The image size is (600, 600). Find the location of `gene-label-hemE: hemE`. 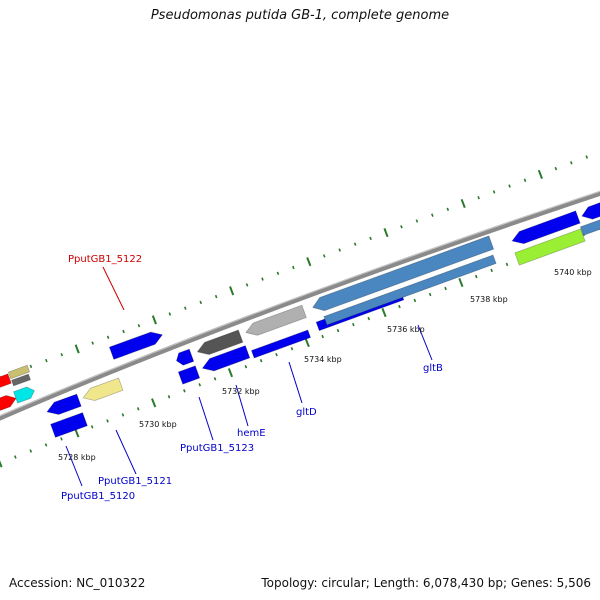

gene-label-hemE: hemE is located at coordinates (251, 433).